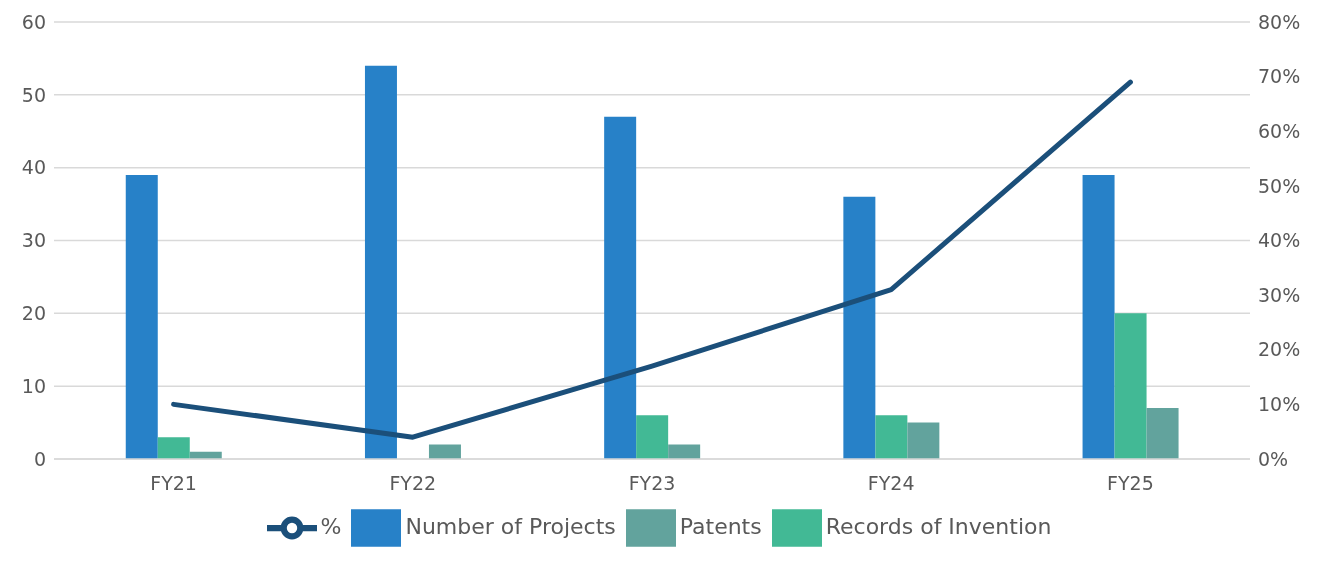 The height and width of the screenshot is (571, 1338). Describe the element at coordinates (33, 167) in the screenshot. I see `y-tick-label: 40` at that location.